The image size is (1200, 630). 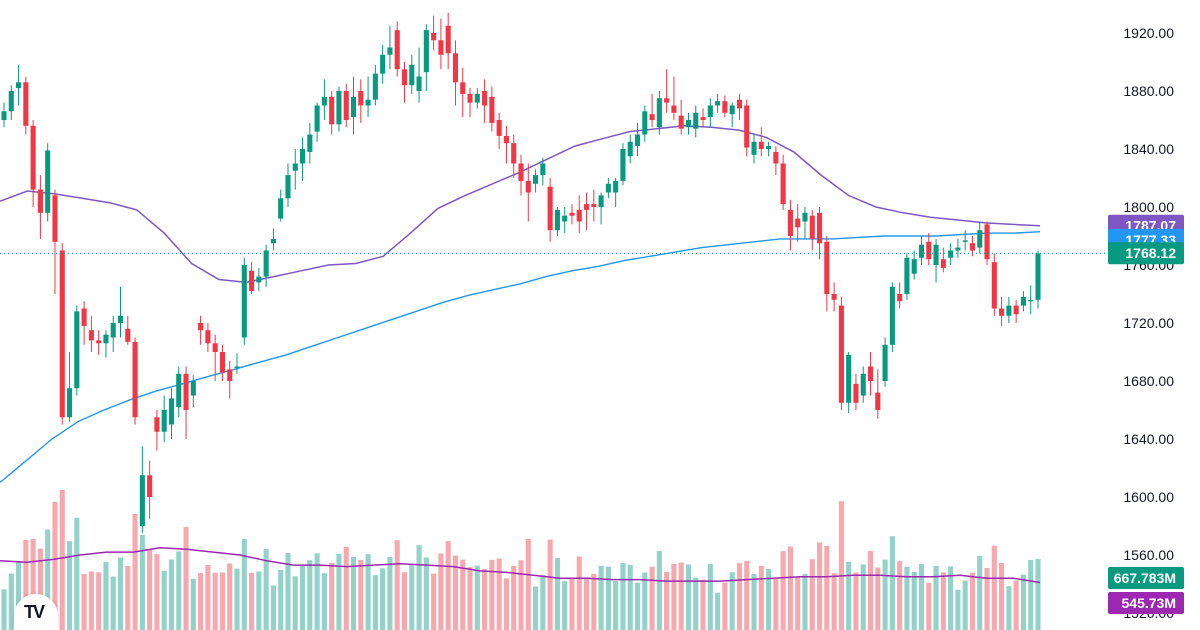 I want to click on tradingview-logo: TV, so click(x=36, y=612).